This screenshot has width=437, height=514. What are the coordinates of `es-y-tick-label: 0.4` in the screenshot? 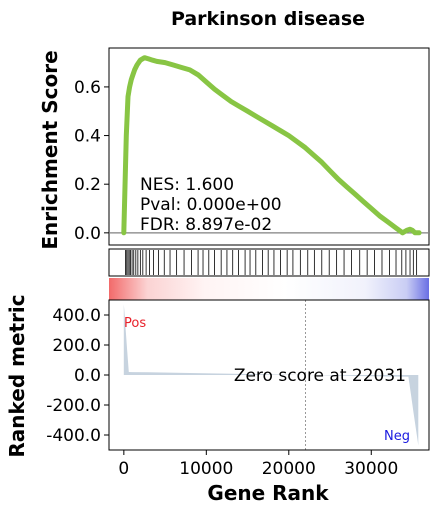 It's located at (87, 137).